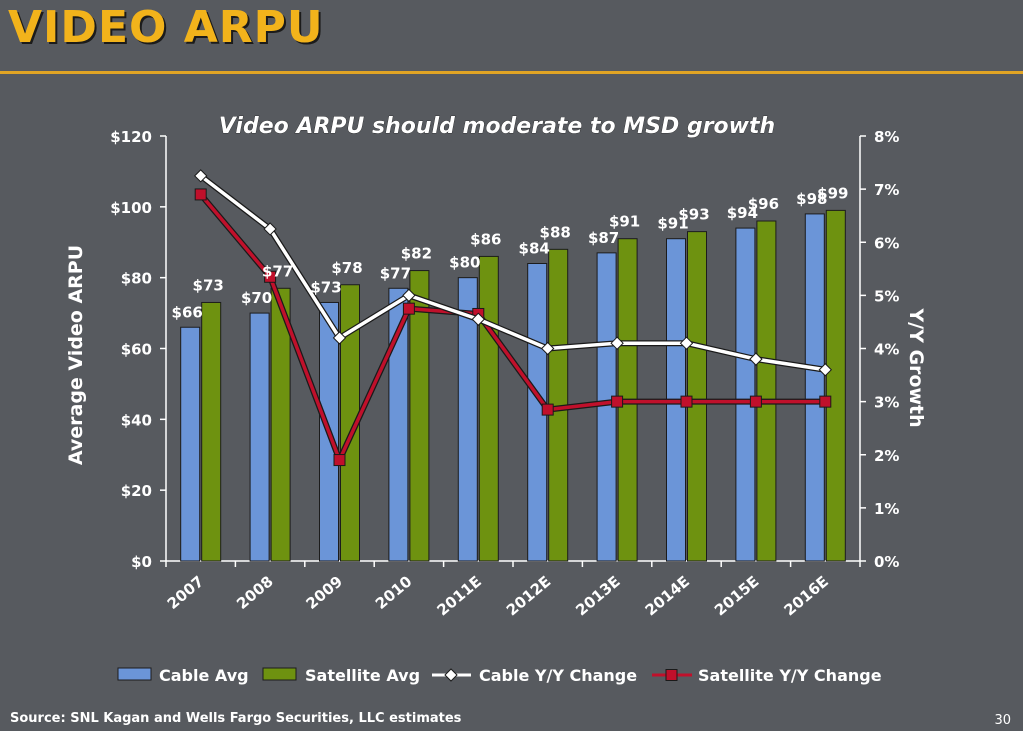 This screenshot has width=1023, height=731. I want to click on legend-label-satellite-avg: Satellite Avg, so click(362, 675).